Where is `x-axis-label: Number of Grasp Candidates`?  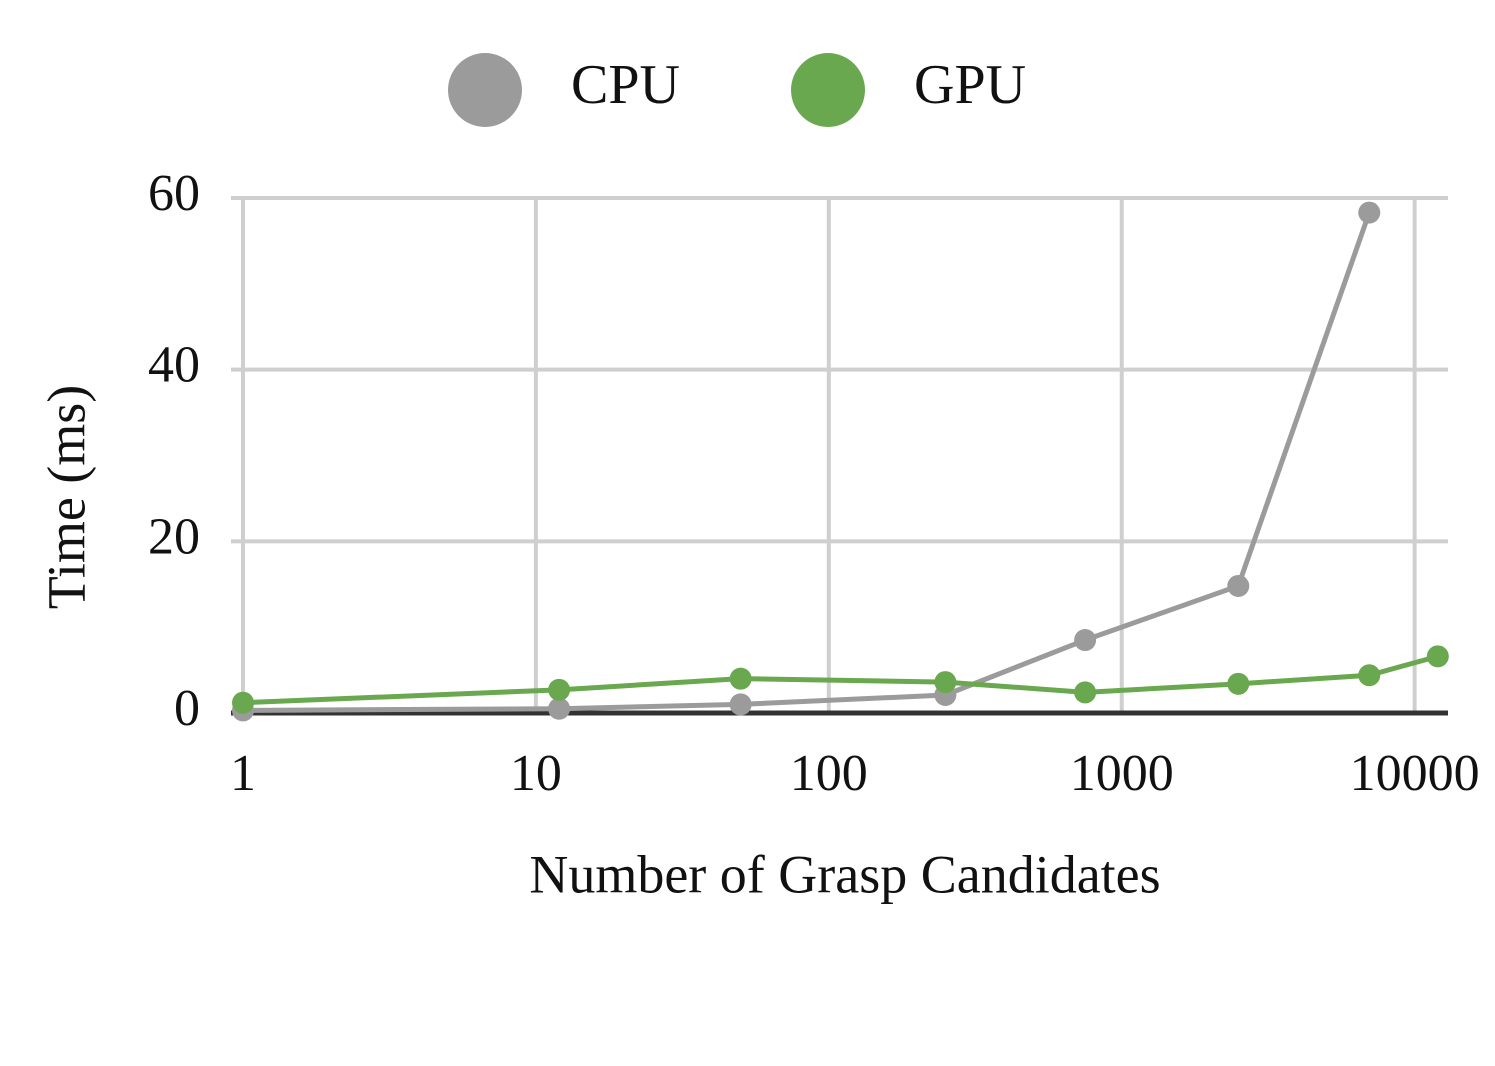 x-axis-label: Number of Grasp Candidates is located at coordinates (844, 874).